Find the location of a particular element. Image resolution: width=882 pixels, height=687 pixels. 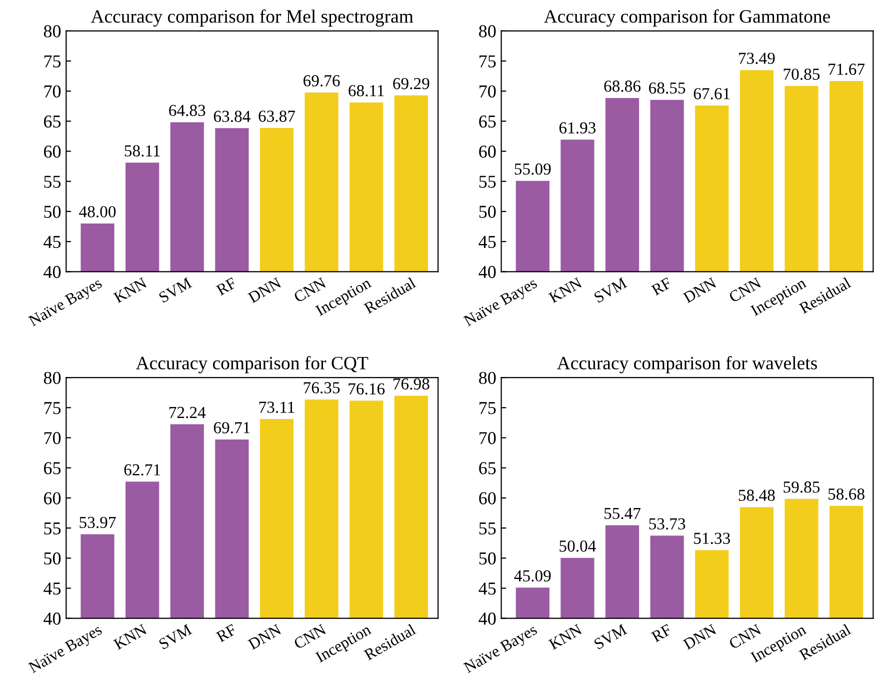

data-label: 58.11 is located at coordinates (142, 151).